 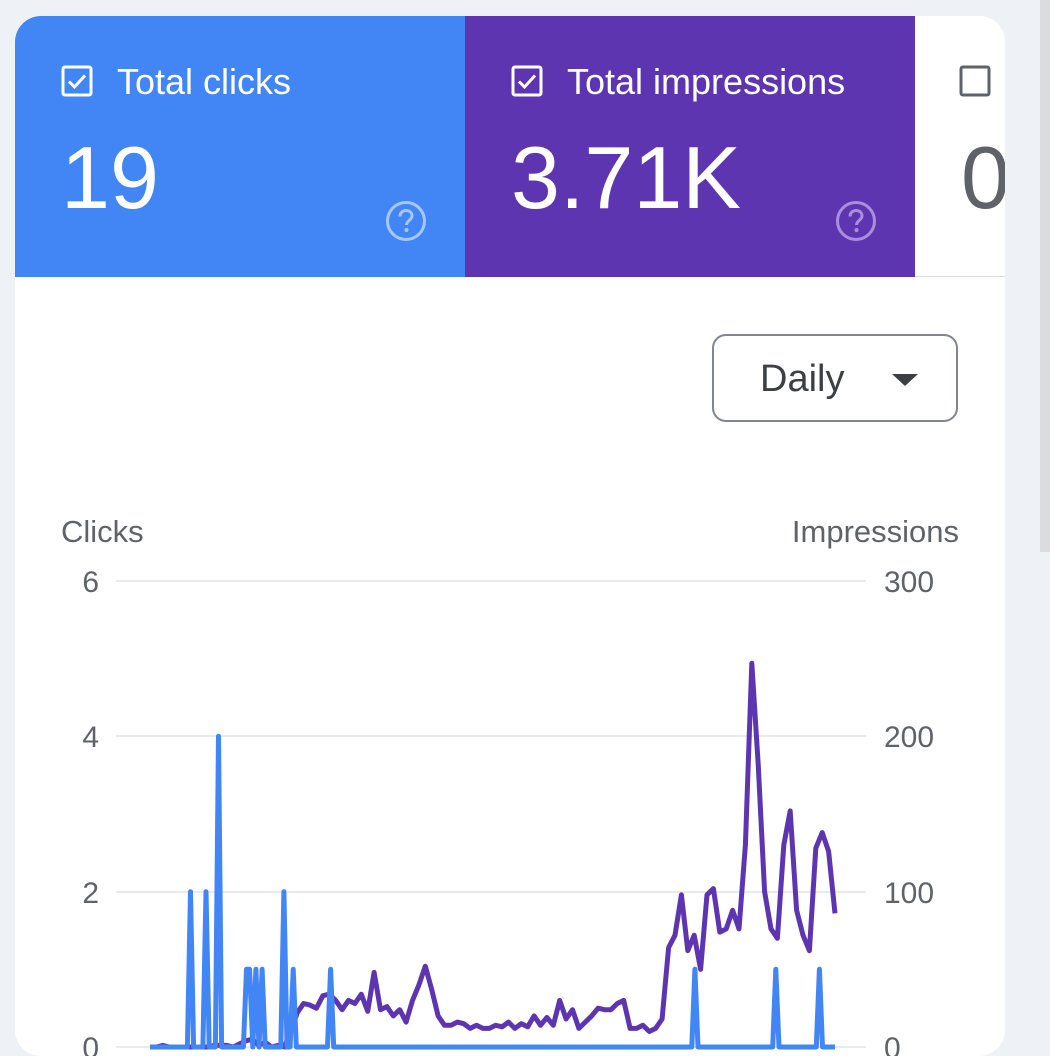 I want to click on total-impressions-card: Total impressions 3.71K, so click(x=690, y=146).